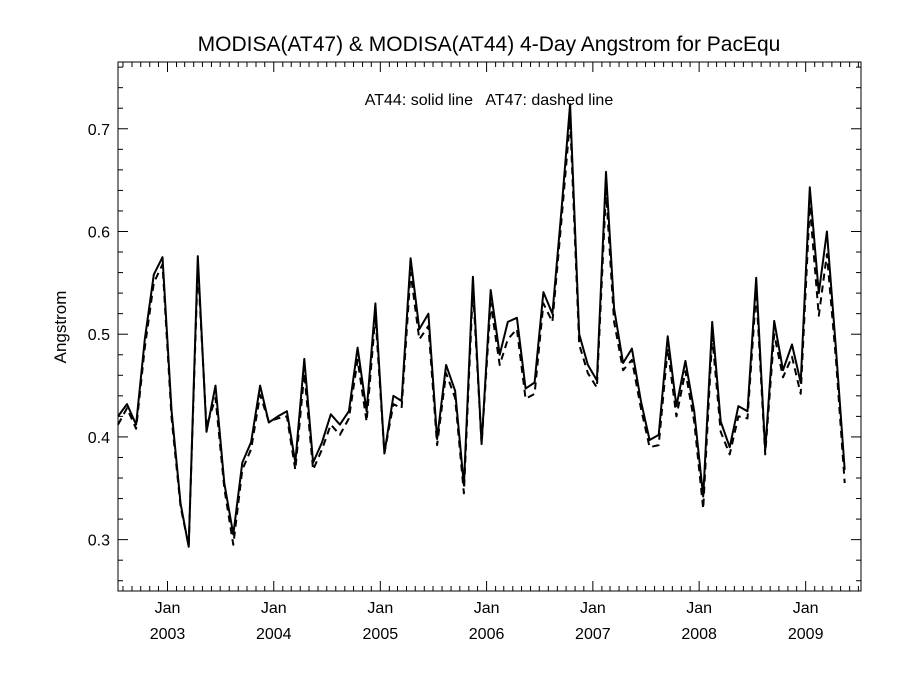 The width and height of the screenshot is (900, 680). What do you see at coordinates (99, 438) in the screenshot?
I see `y-tick-label: 0.4` at bounding box center [99, 438].